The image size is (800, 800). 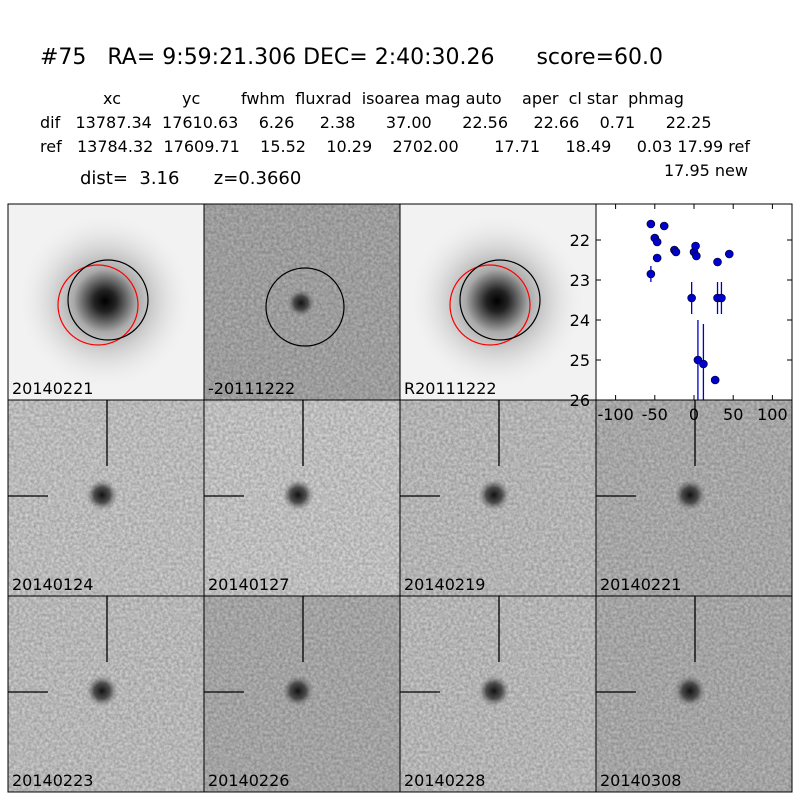 What do you see at coordinates (580, 400) in the screenshot?
I see `y-tick-label: 26` at bounding box center [580, 400].